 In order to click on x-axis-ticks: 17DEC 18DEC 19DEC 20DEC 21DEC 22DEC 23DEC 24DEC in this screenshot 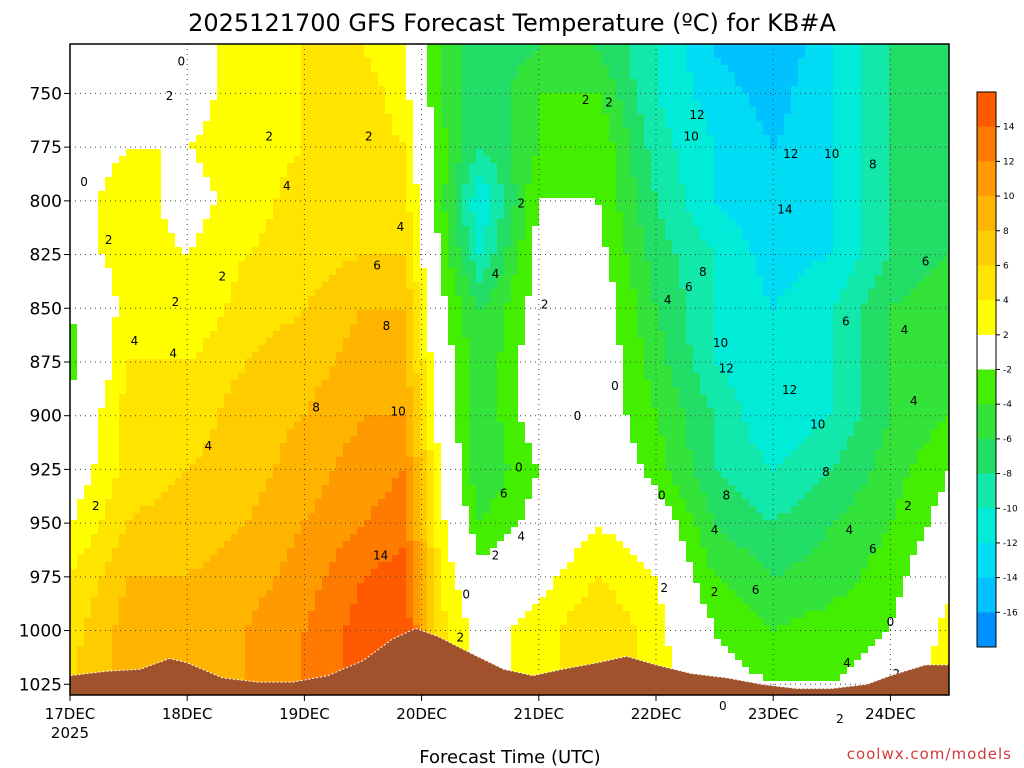, I will do `click(480, 709)`.